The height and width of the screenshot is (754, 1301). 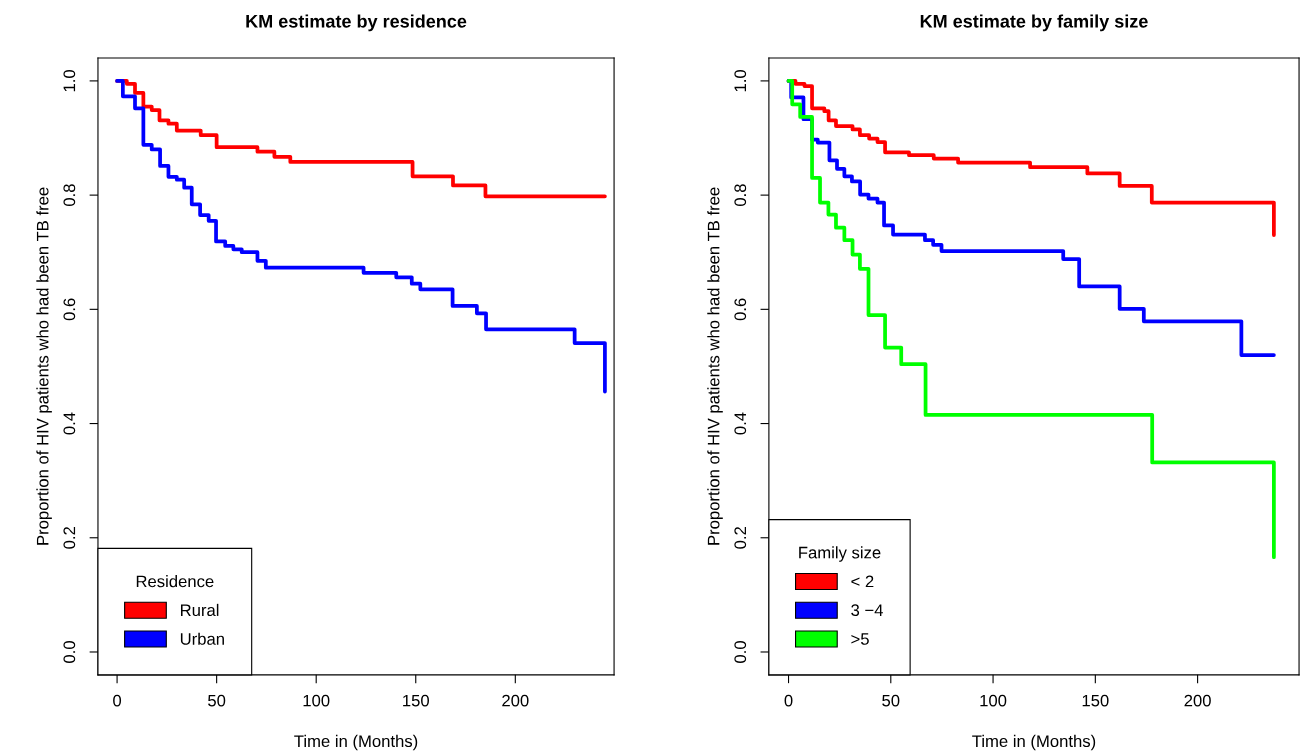 What do you see at coordinates (860, 639) in the screenshot?
I see `legend-label: >5` at bounding box center [860, 639].